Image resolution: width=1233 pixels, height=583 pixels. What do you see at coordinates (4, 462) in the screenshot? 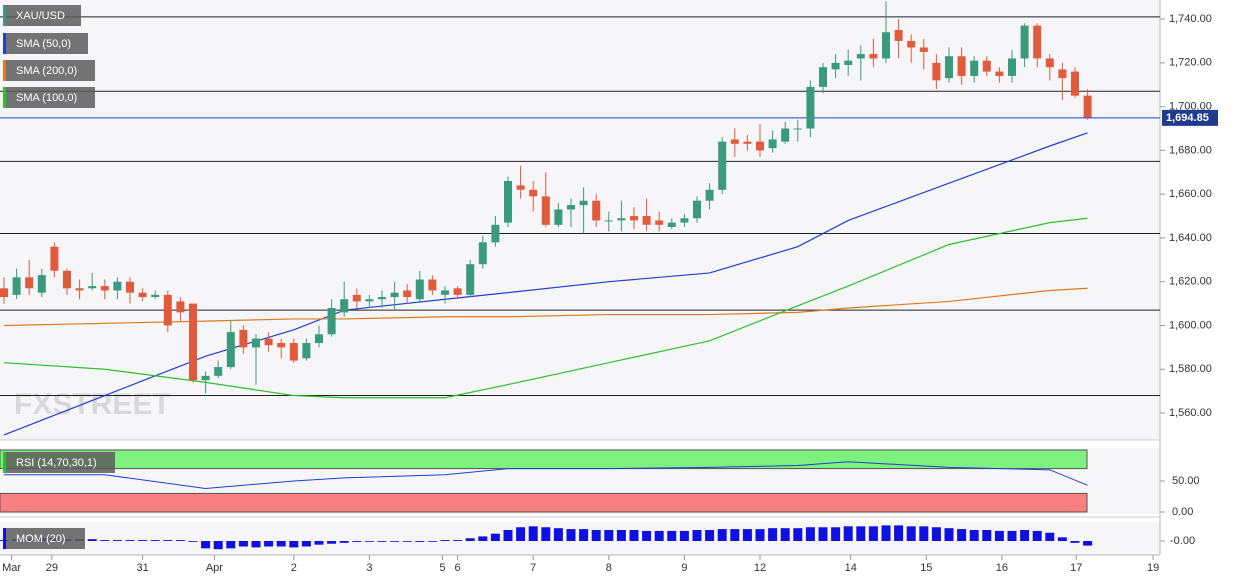
I see `rsi-legend-swatch` at bounding box center [4, 462].